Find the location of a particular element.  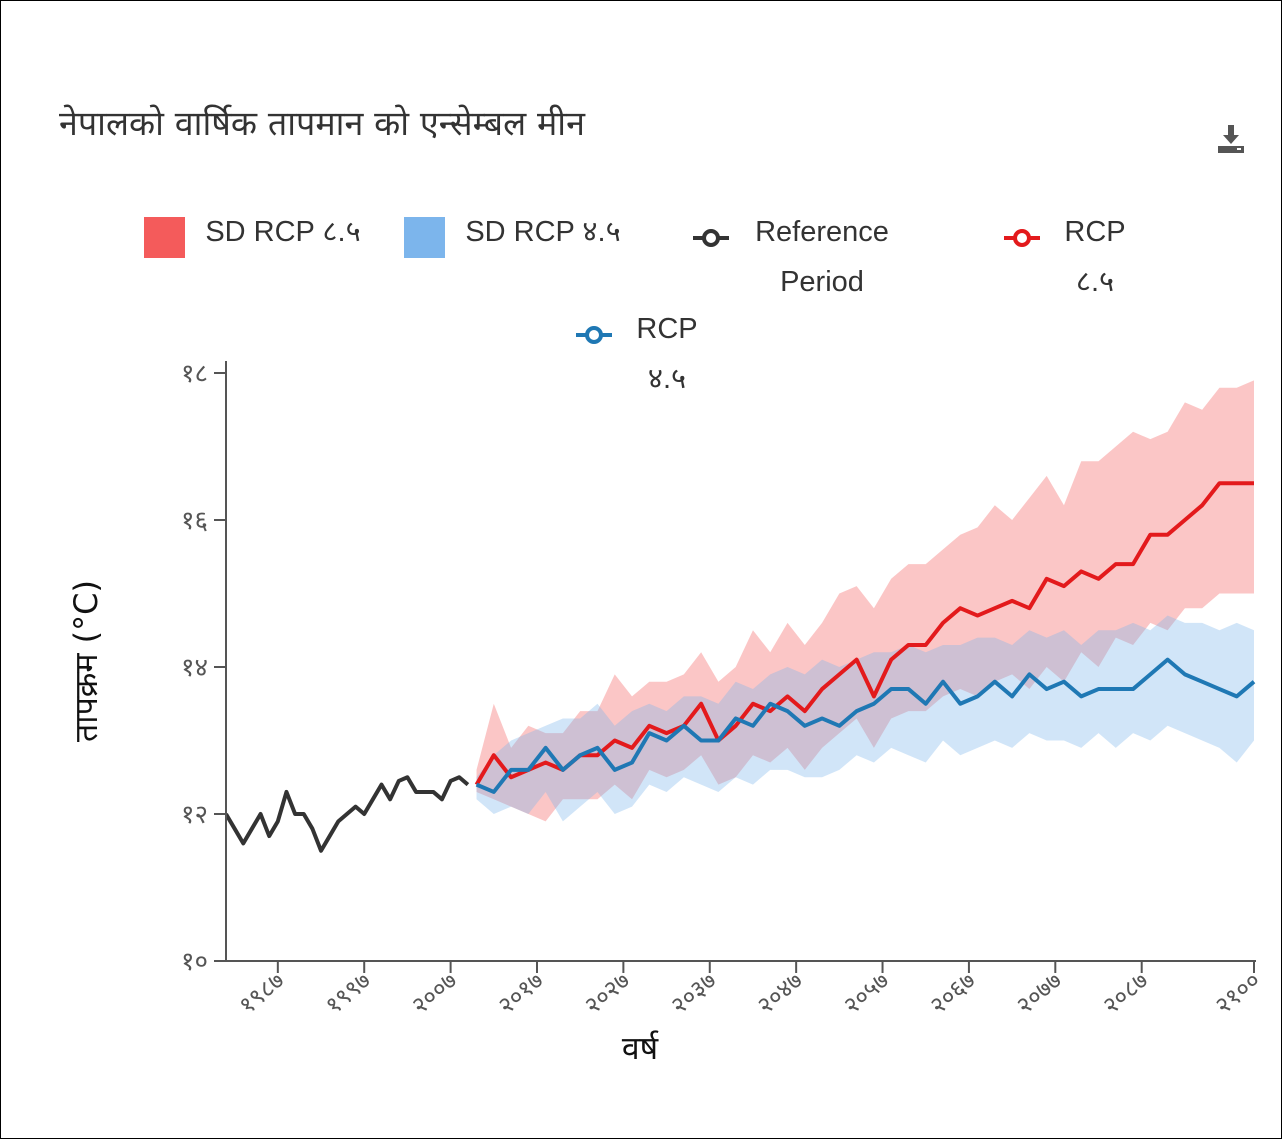

x-tick-label: २००७ is located at coordinates (434, 993).